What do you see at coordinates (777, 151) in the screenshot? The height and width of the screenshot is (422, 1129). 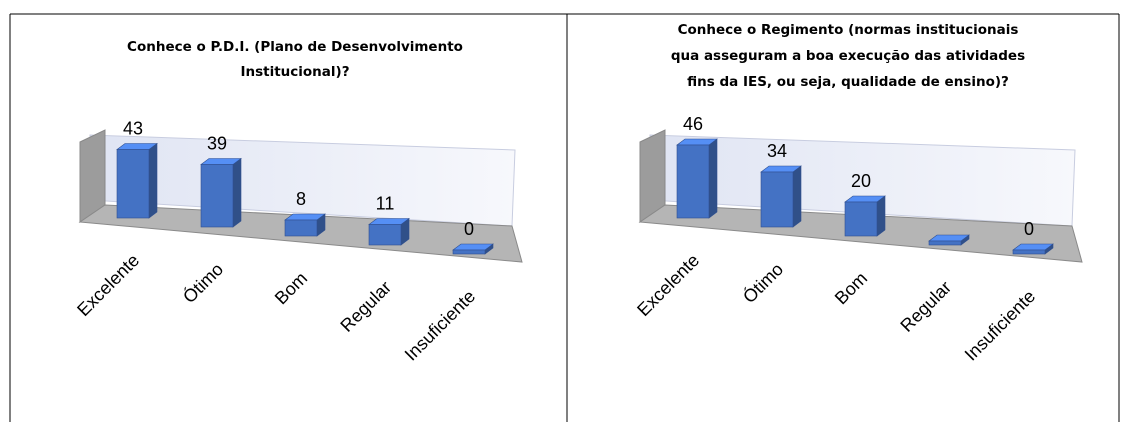 I see `data-label: 34` at bounding box center [777, 151].